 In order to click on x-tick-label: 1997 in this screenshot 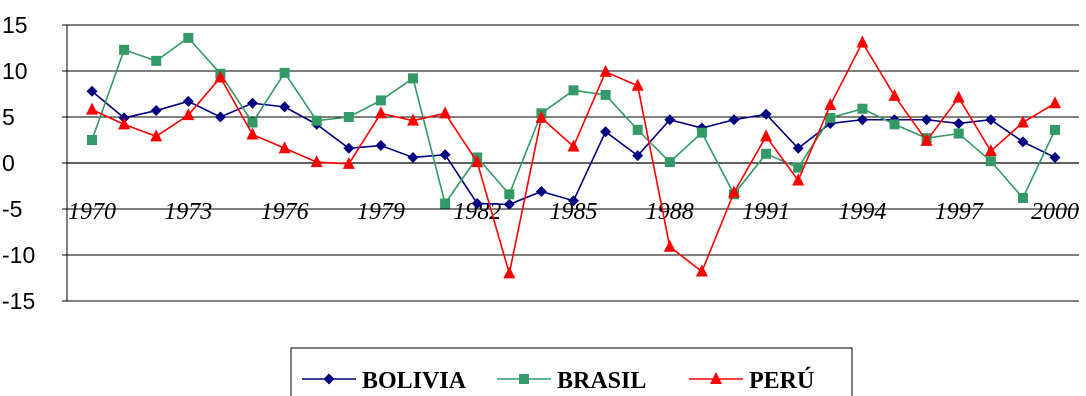, I will do `click(959, 212)`.